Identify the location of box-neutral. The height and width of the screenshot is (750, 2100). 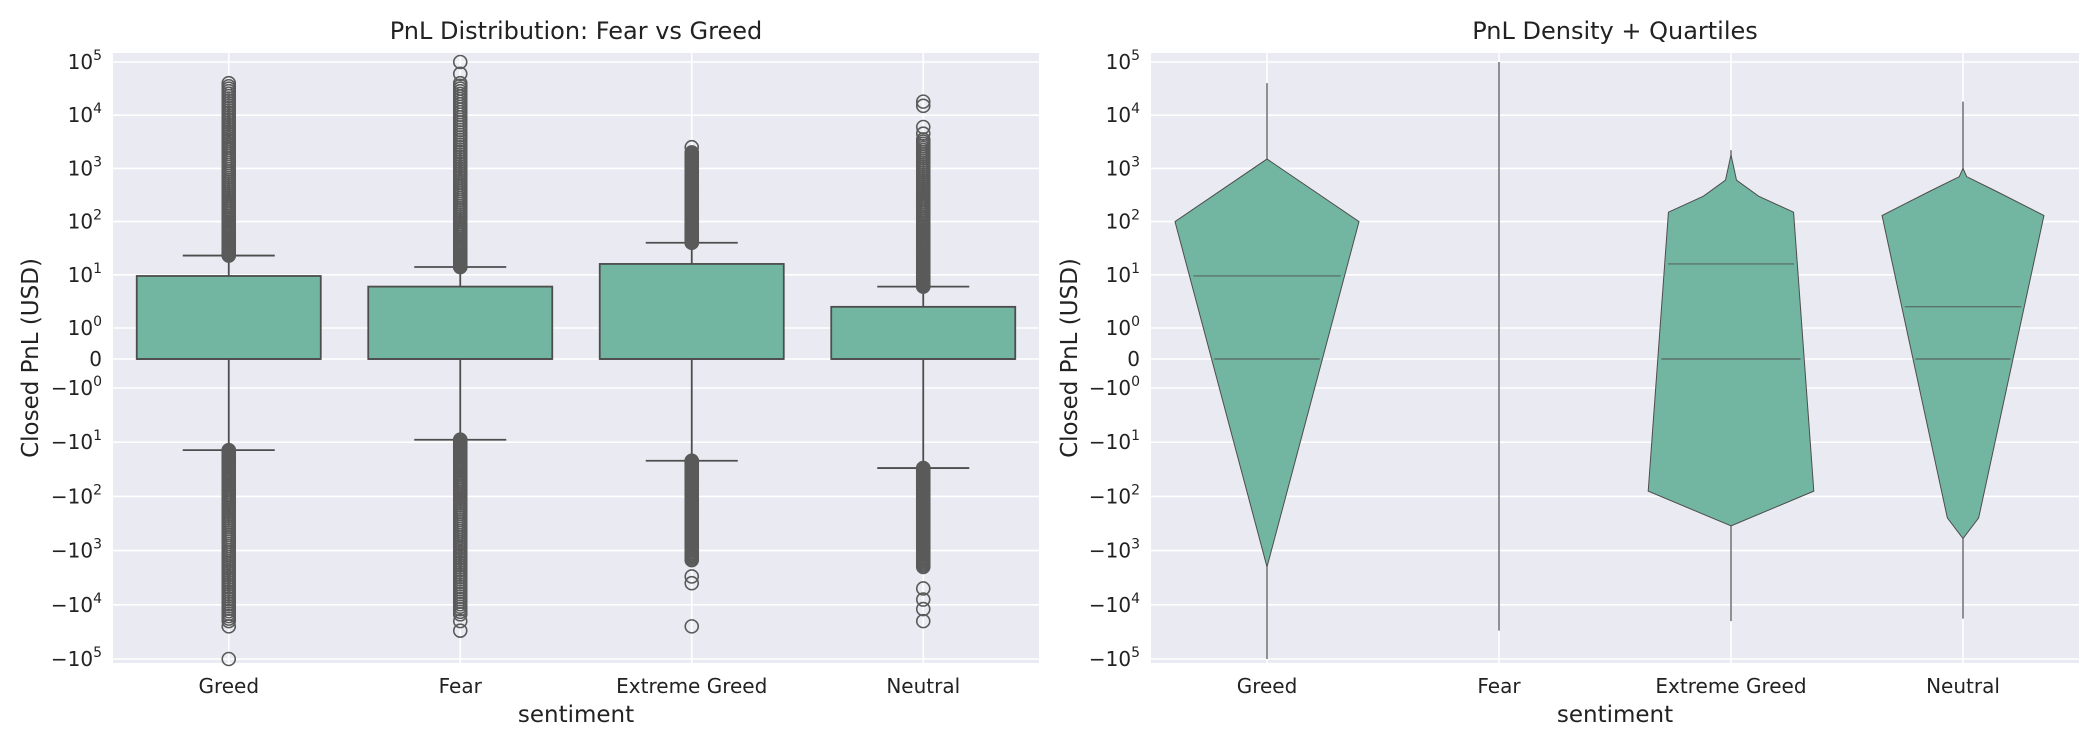
(923, 361).